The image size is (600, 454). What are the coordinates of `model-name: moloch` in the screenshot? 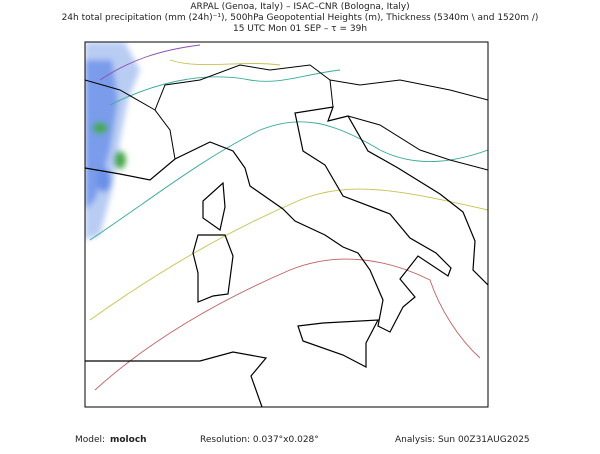 It's located at (128, 440).